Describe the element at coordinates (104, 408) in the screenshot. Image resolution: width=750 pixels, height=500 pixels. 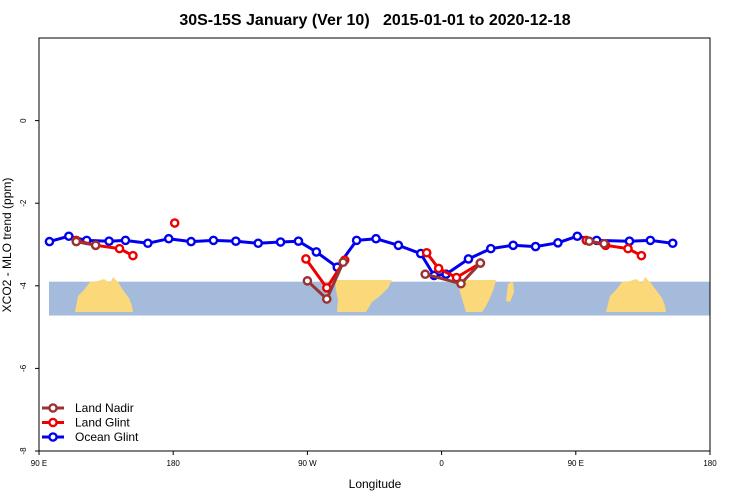
I see `legend-label: Land Nadir` at that location.